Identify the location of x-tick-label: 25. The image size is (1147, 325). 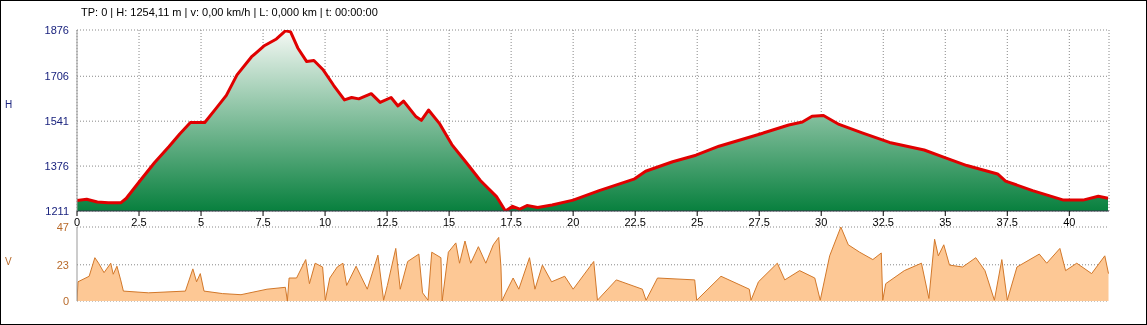
(697, 221).